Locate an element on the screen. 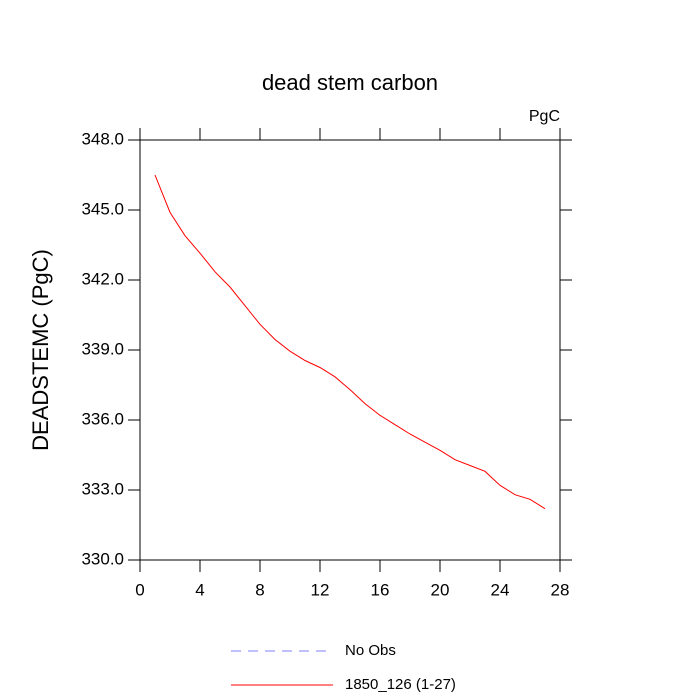  x-tick-label: 20 is located at coordinates (440, 589).